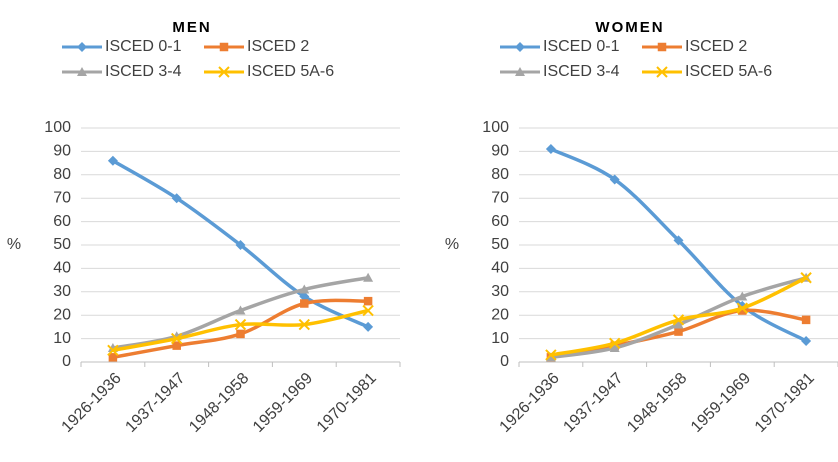 The image size is (838, 462). Describe the element at coordinates (191, 27) in the screenshot. I see `chart-title: MEN` at that location.